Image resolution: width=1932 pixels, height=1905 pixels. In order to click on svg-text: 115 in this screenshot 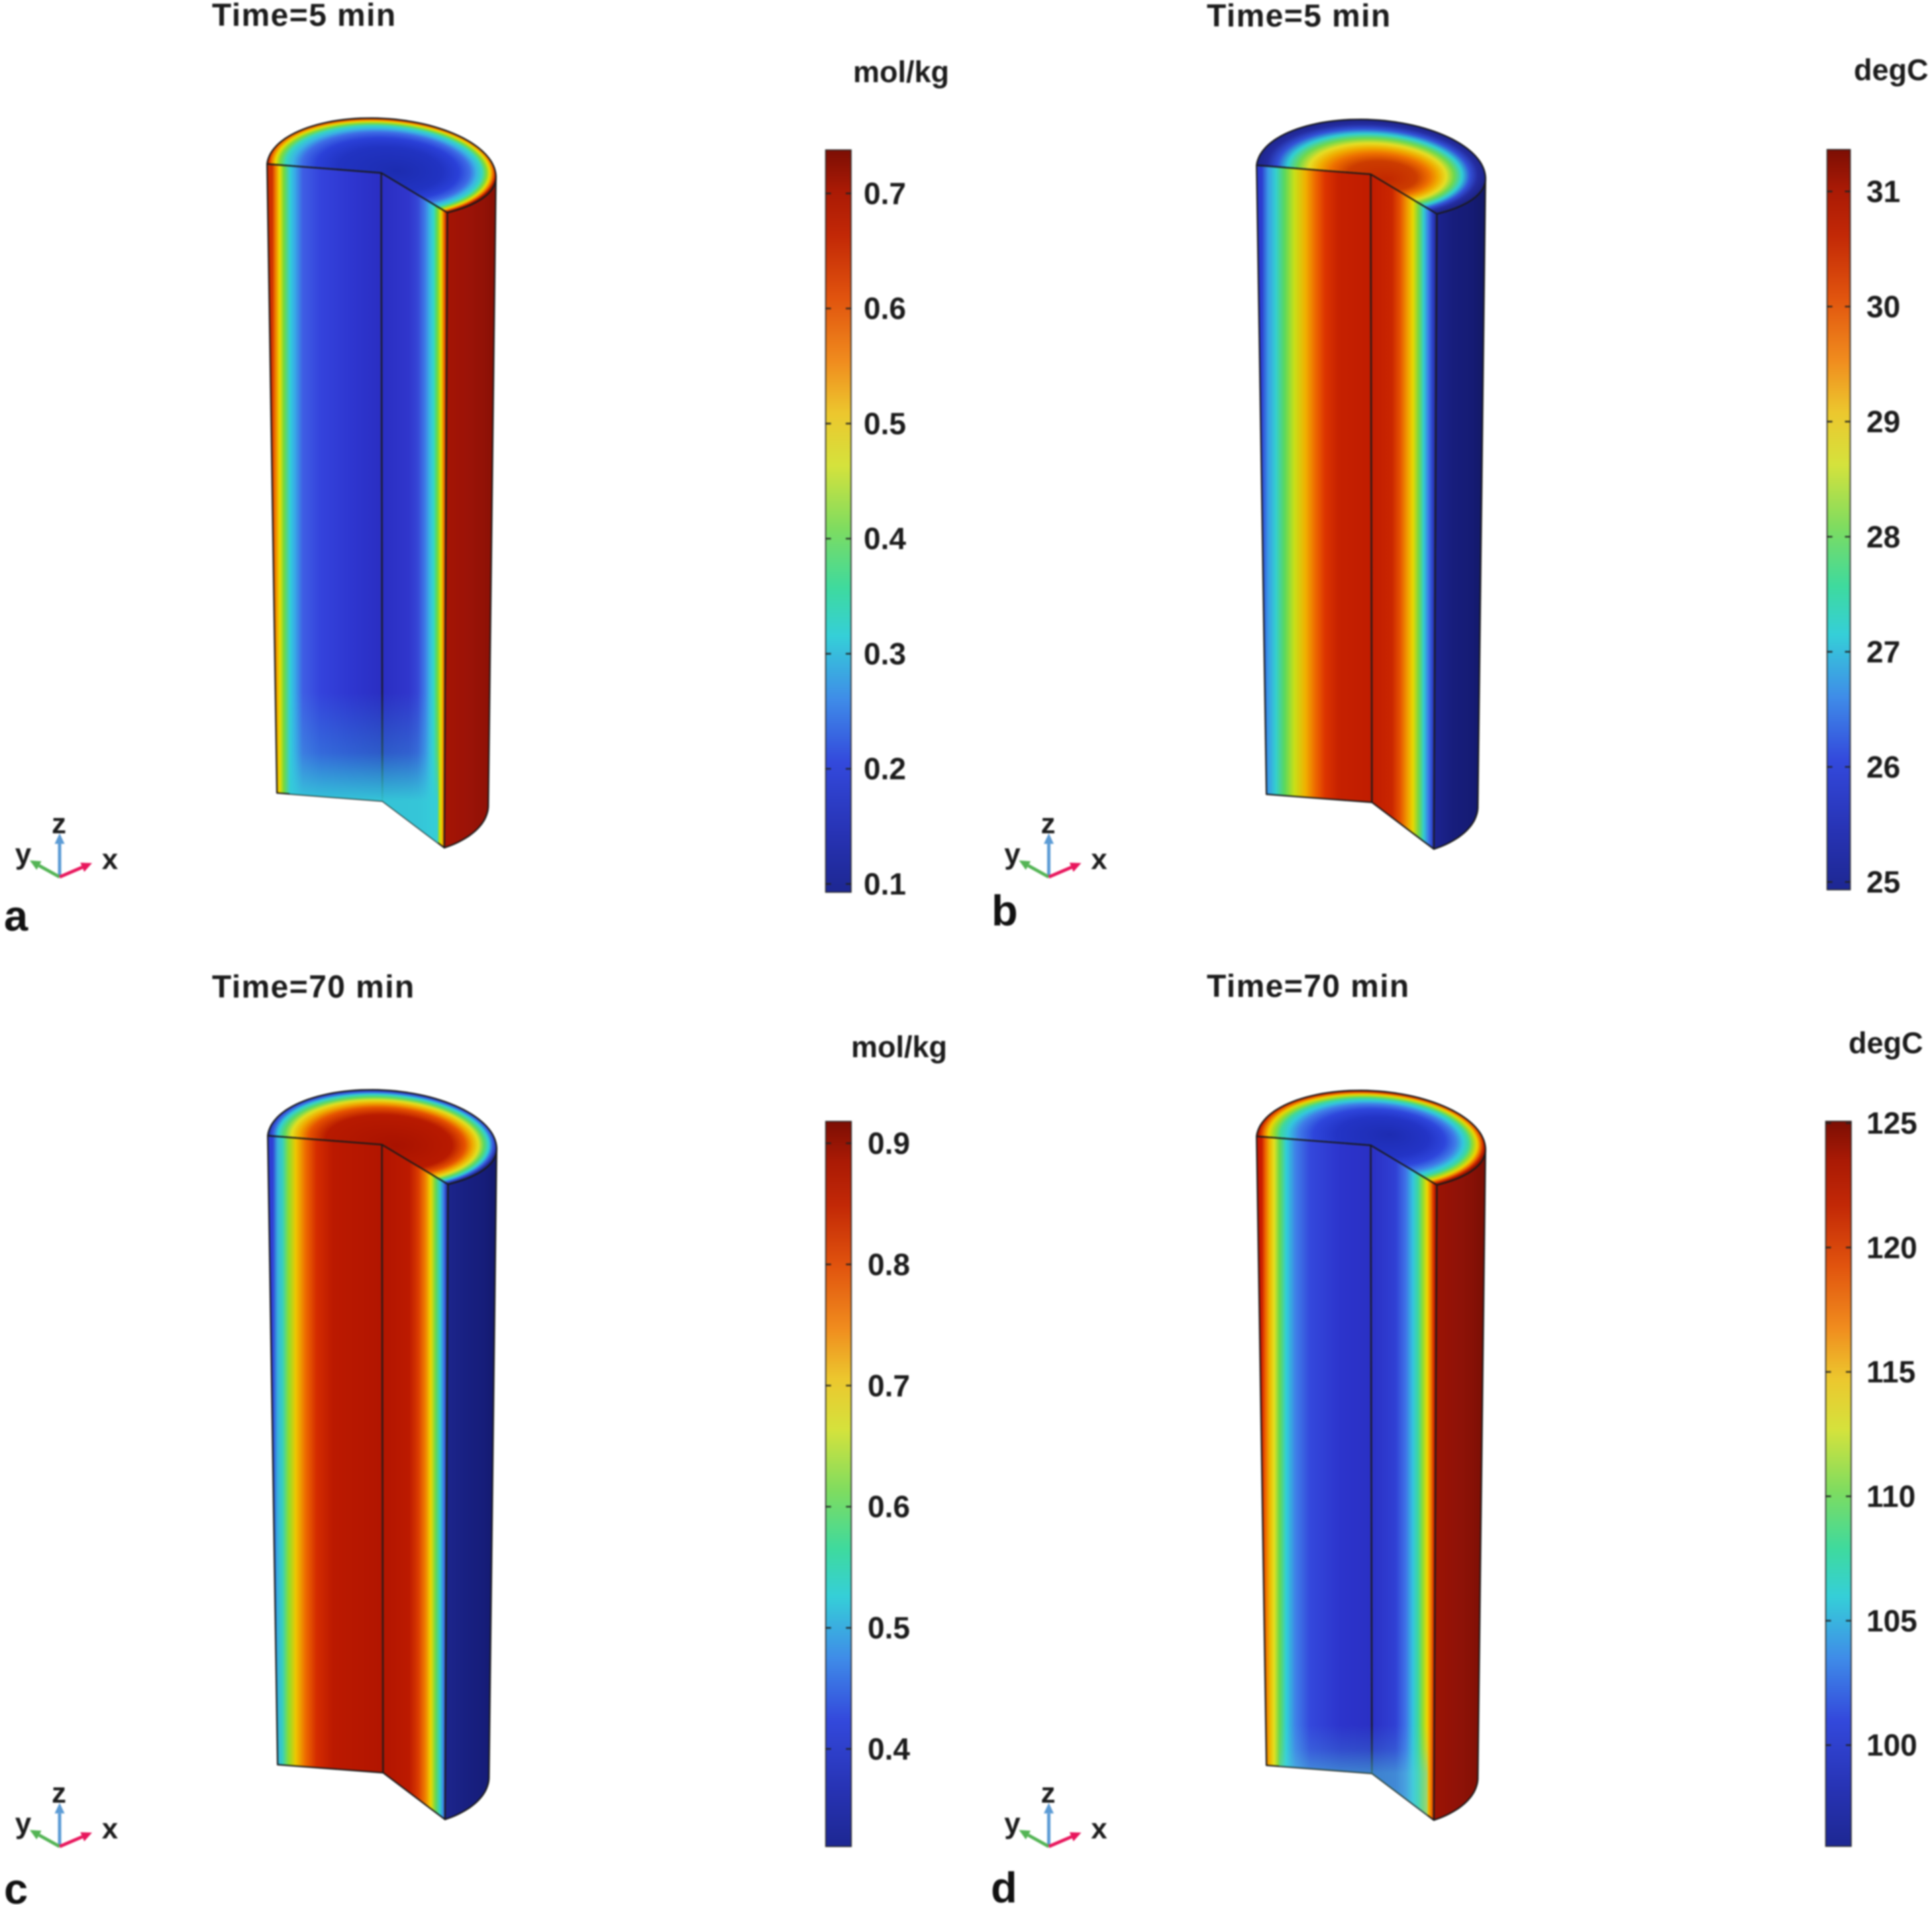, I will do `click(1890, 1372)`.